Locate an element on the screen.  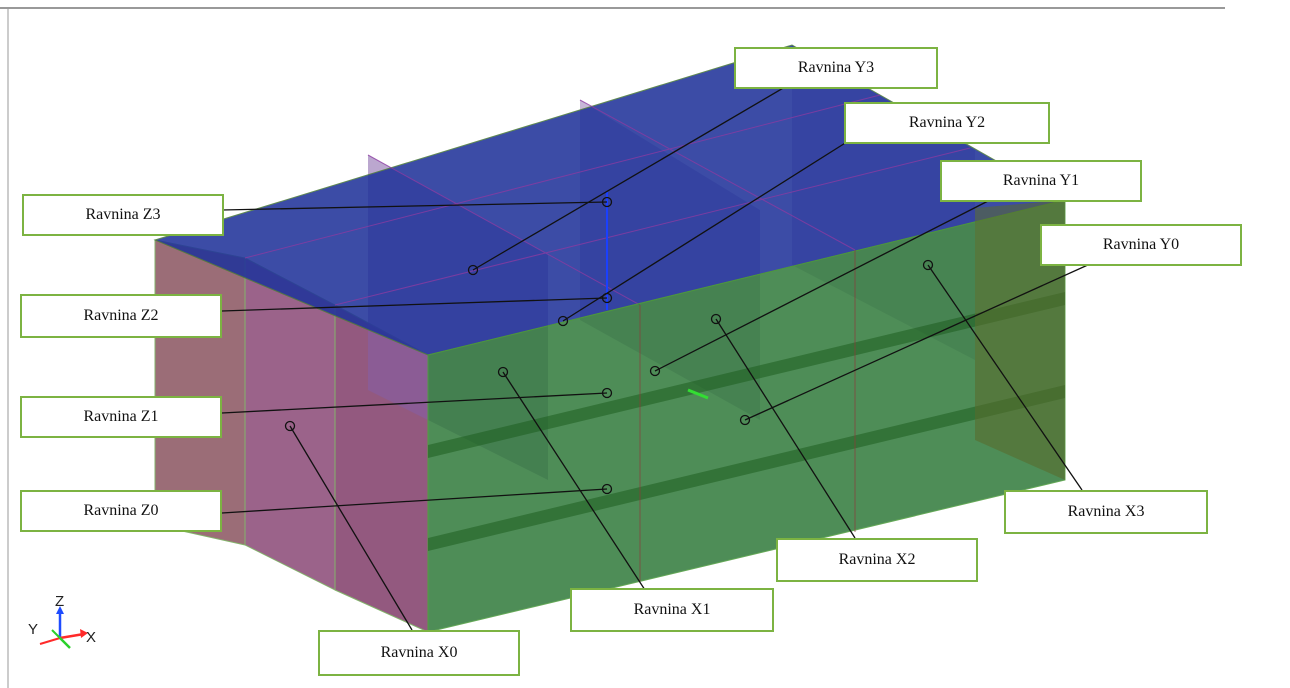
label-x1: Ravnina X1 is located at coordinates (672, 610).